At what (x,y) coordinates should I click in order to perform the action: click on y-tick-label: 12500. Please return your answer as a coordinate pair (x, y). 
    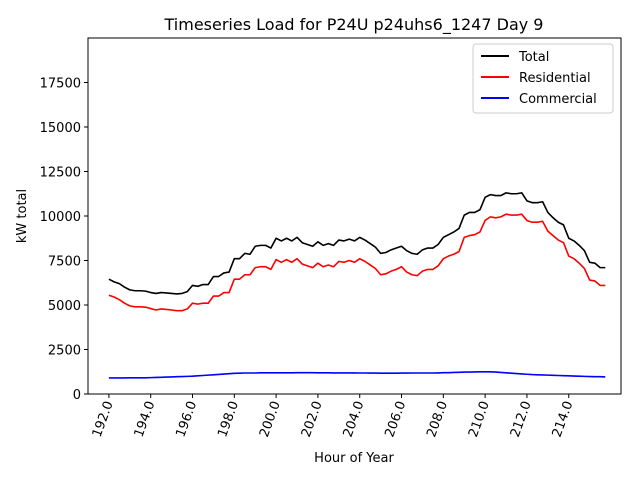
    Looking at the image, I should click on (60, 173).